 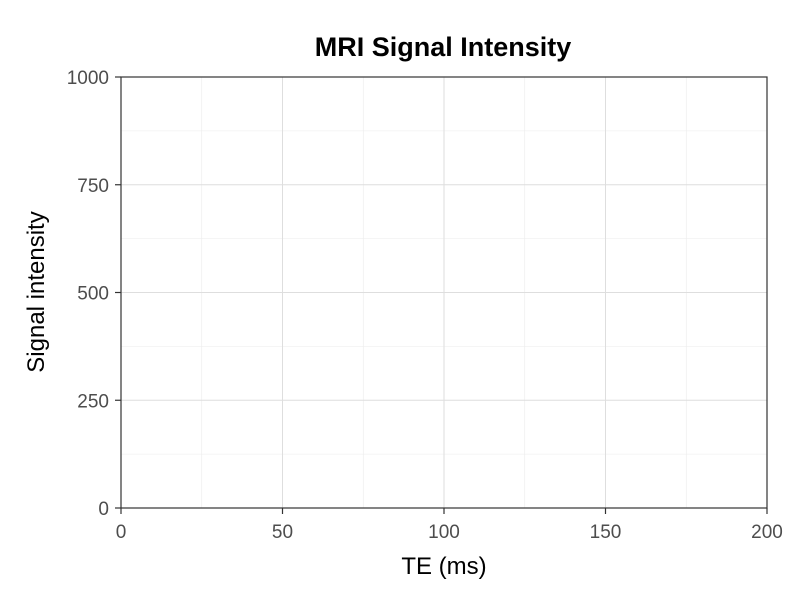 I want to click on y-tick-label: 500, so click(x=93, y=294).